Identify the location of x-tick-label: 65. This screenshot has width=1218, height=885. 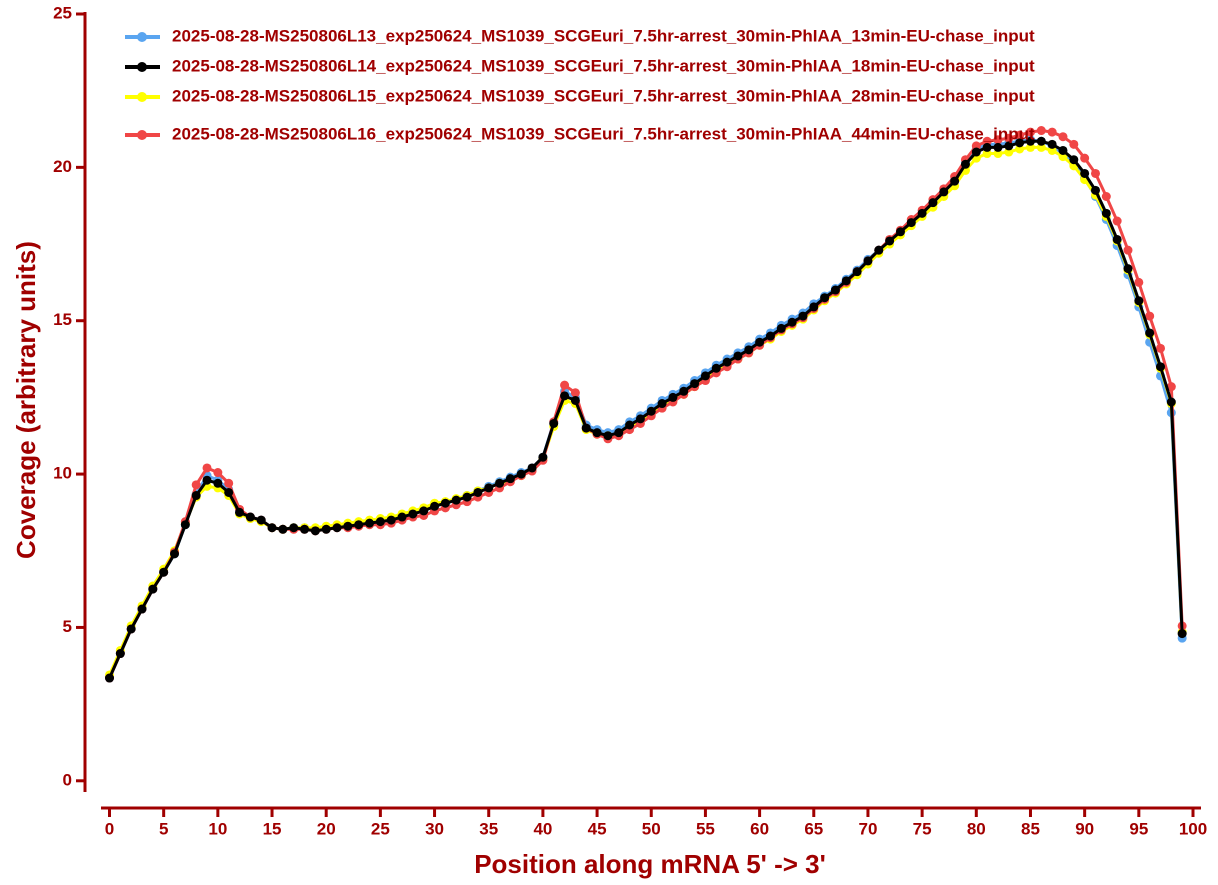
(813, 828).